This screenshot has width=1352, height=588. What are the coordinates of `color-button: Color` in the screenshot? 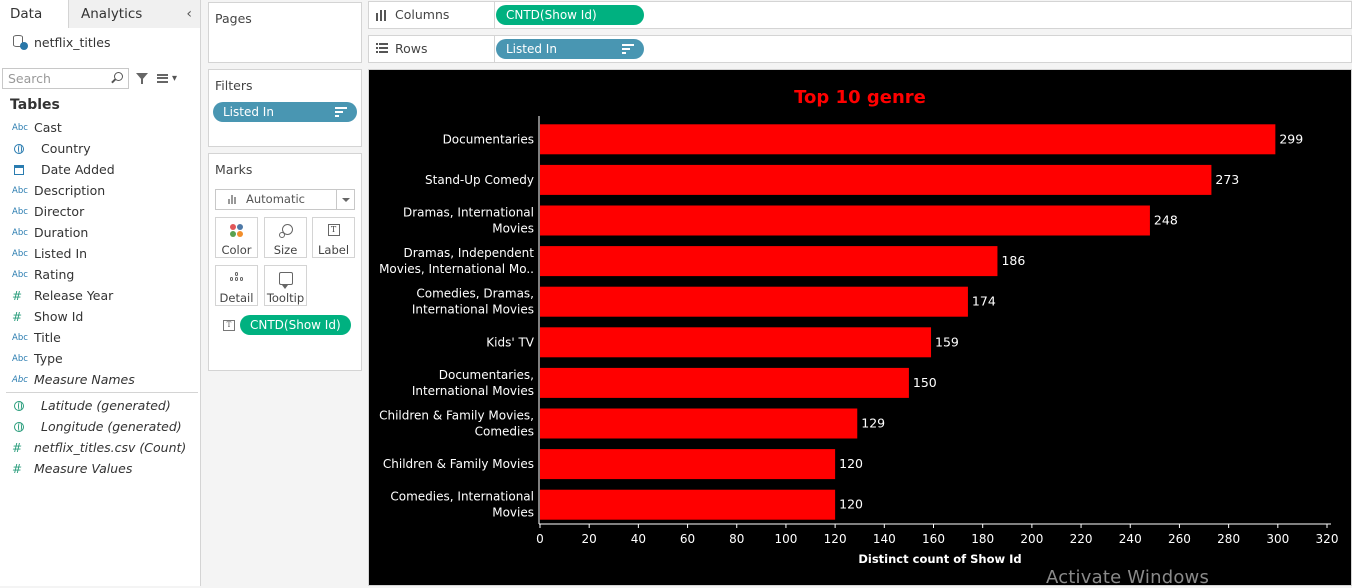 It's located at (236, 237).